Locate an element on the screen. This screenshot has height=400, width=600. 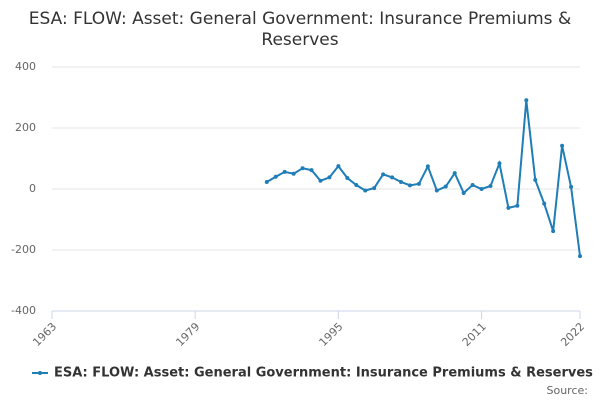
x-tick-label: 2022 is located at coordinates (572, 334).